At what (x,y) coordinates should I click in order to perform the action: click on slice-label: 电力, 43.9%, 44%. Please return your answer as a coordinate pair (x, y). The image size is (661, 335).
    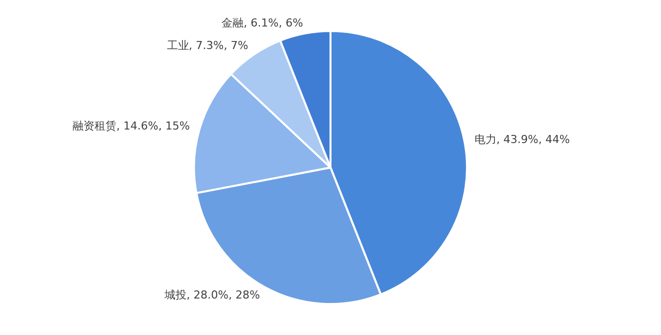
    Looking at the image, I should click on (522, 139).